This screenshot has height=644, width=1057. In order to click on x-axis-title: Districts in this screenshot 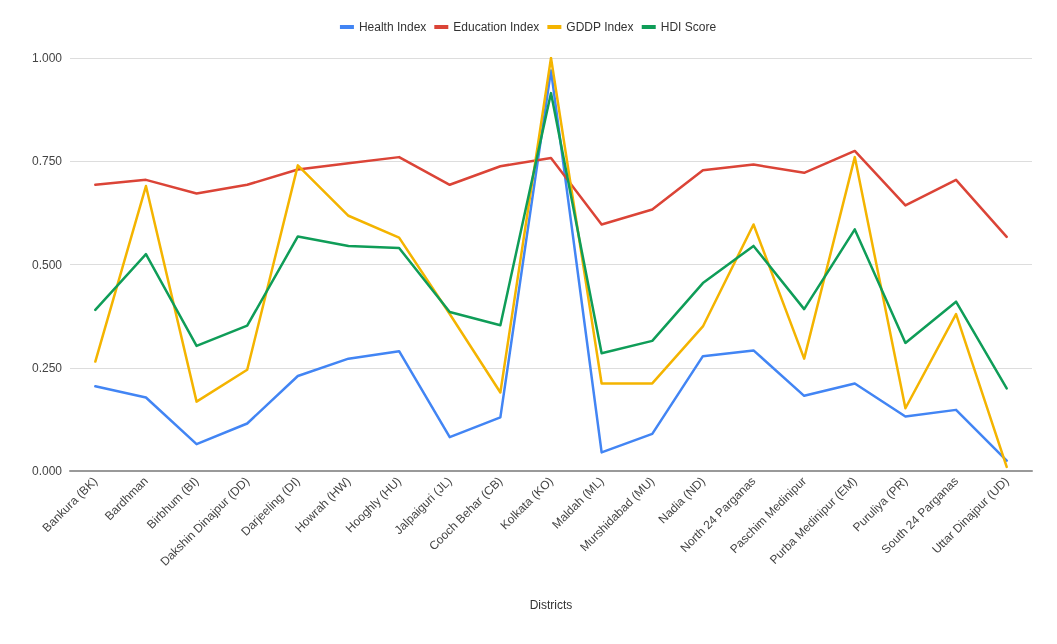, I will do `click(551, 605)`.